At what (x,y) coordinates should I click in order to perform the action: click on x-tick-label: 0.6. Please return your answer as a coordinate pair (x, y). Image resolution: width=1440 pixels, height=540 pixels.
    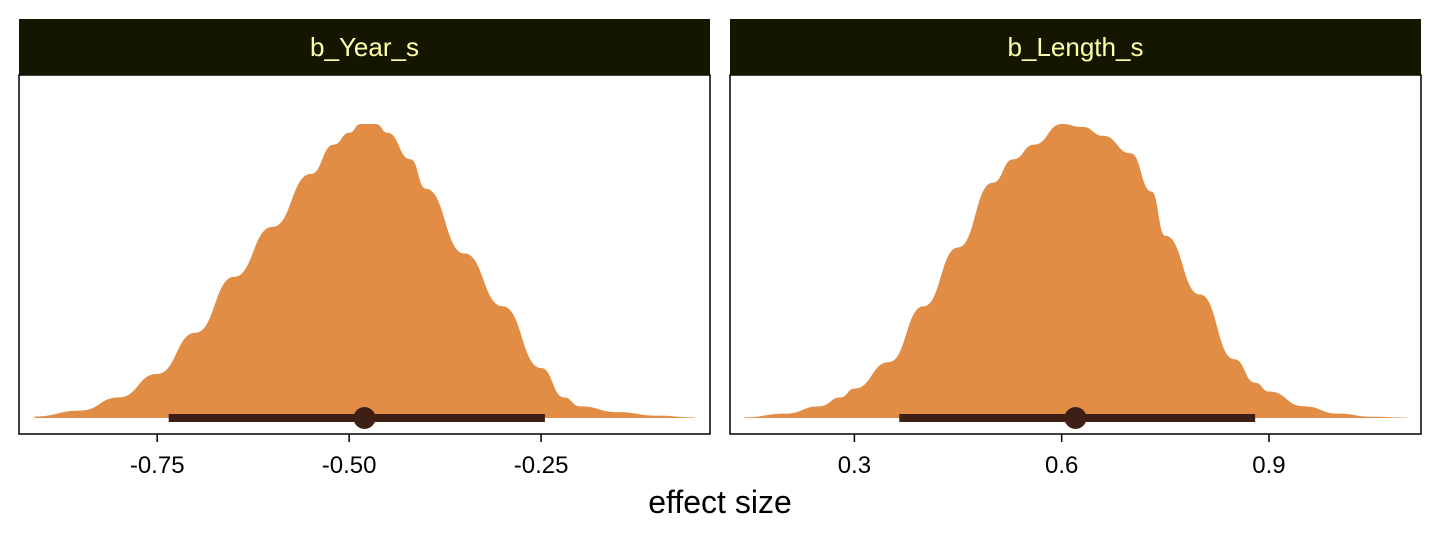
    Looking at the image, I should click on (1061, 465).